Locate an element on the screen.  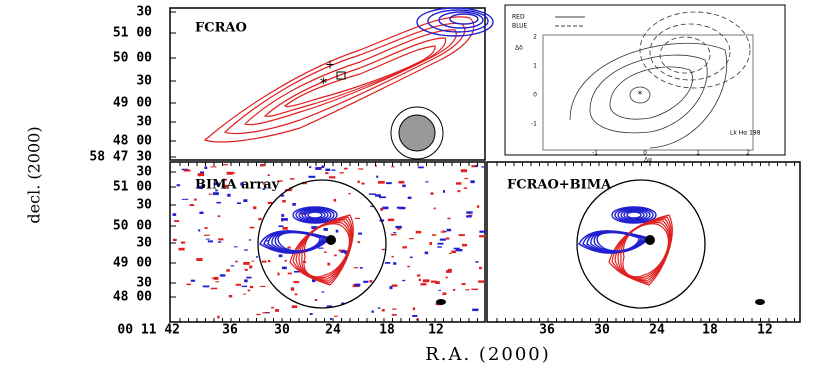
inset-x-tick: 1 is located at coordinates (698, 153).